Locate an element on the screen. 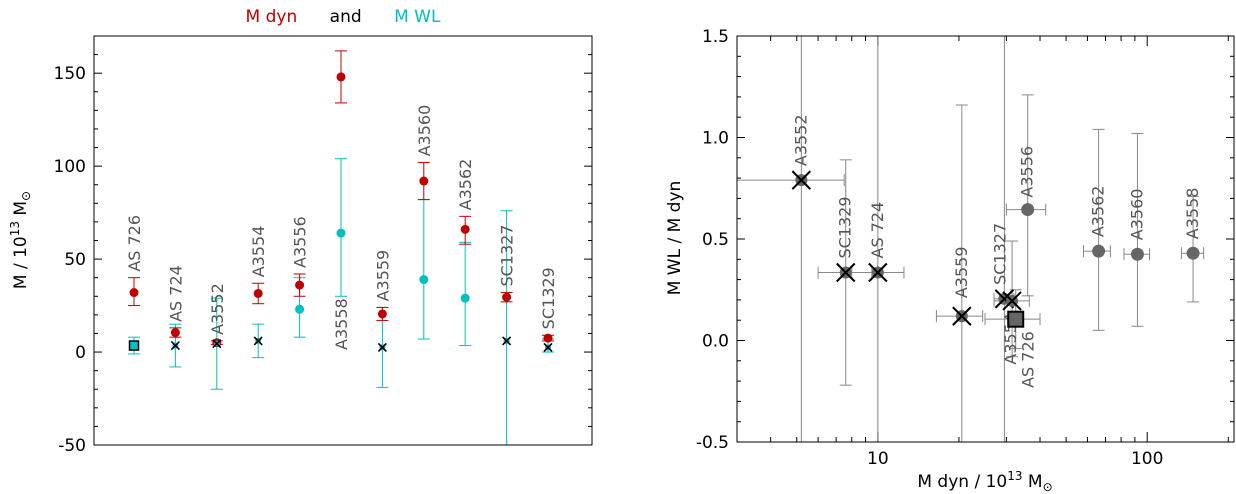 The height and width of the screenshot is (494, 1236). x-axis-label: M dyn / 1013 M⊙ is located at coordinates (984, 481).